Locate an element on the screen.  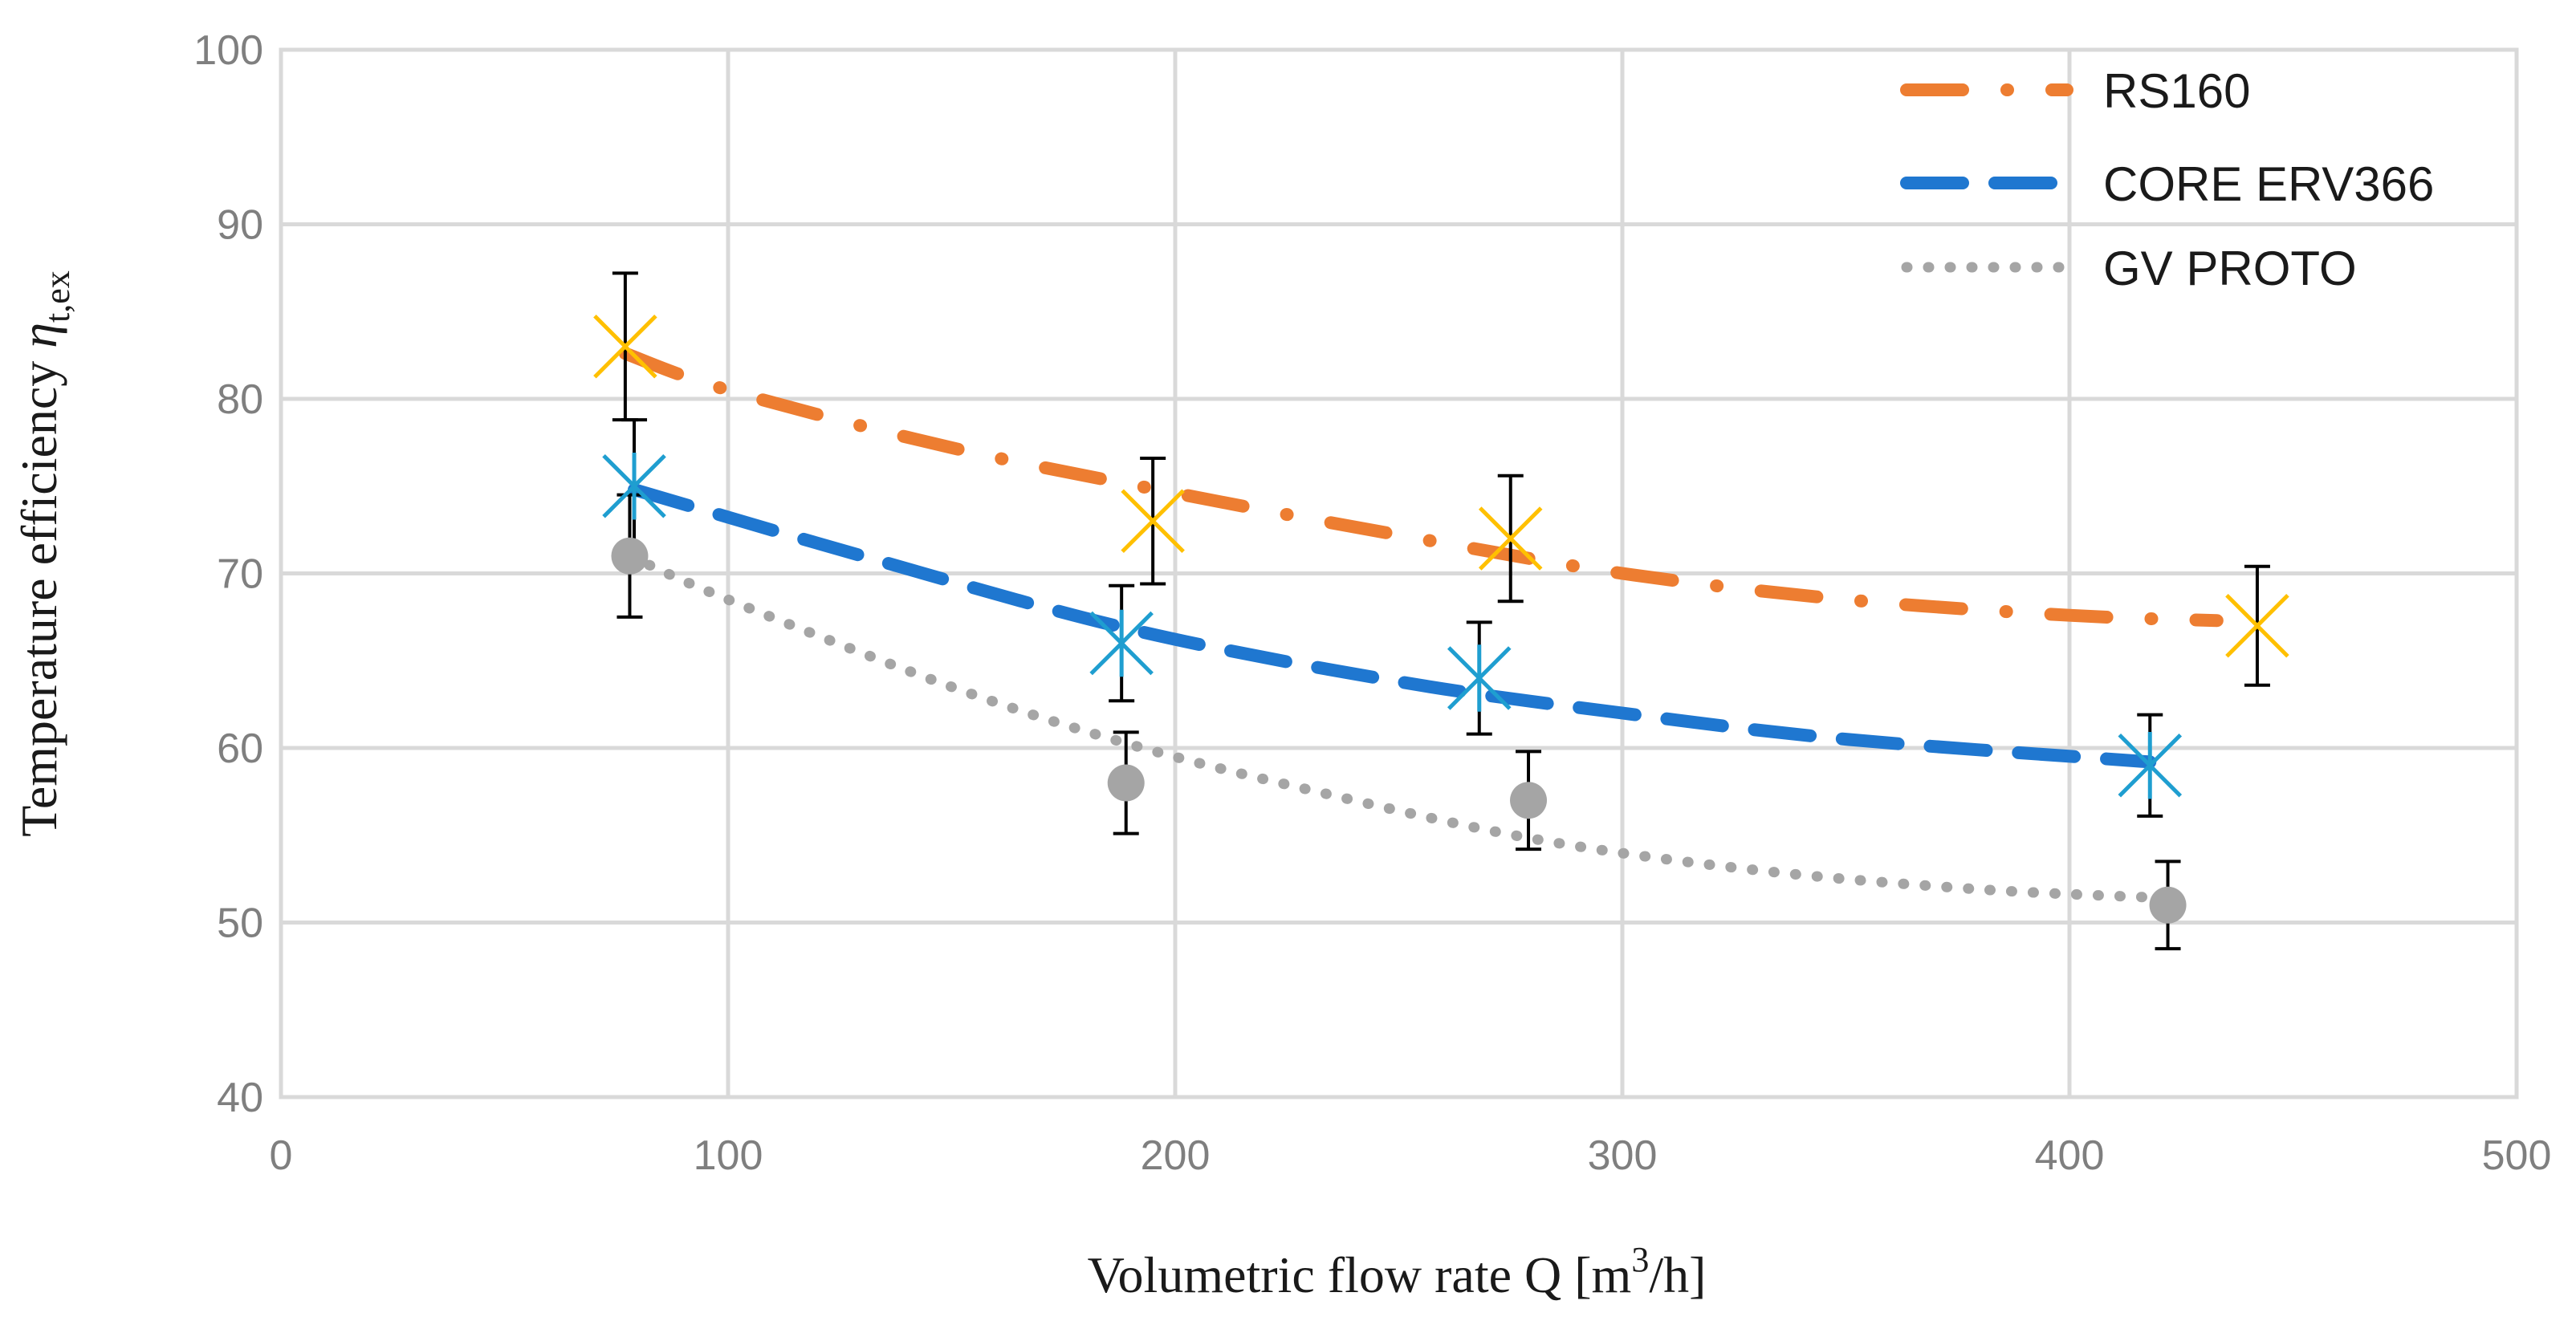
x-tick-label-100: 100 is located at coordinates (728, 1156).